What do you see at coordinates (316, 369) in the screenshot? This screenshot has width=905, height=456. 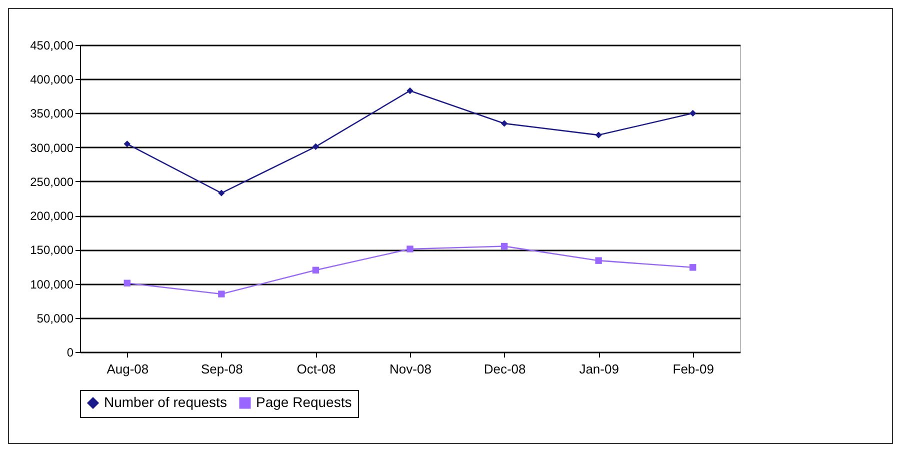 I see `x-tick-label: Oct-08` at bounding box center [316, 369].